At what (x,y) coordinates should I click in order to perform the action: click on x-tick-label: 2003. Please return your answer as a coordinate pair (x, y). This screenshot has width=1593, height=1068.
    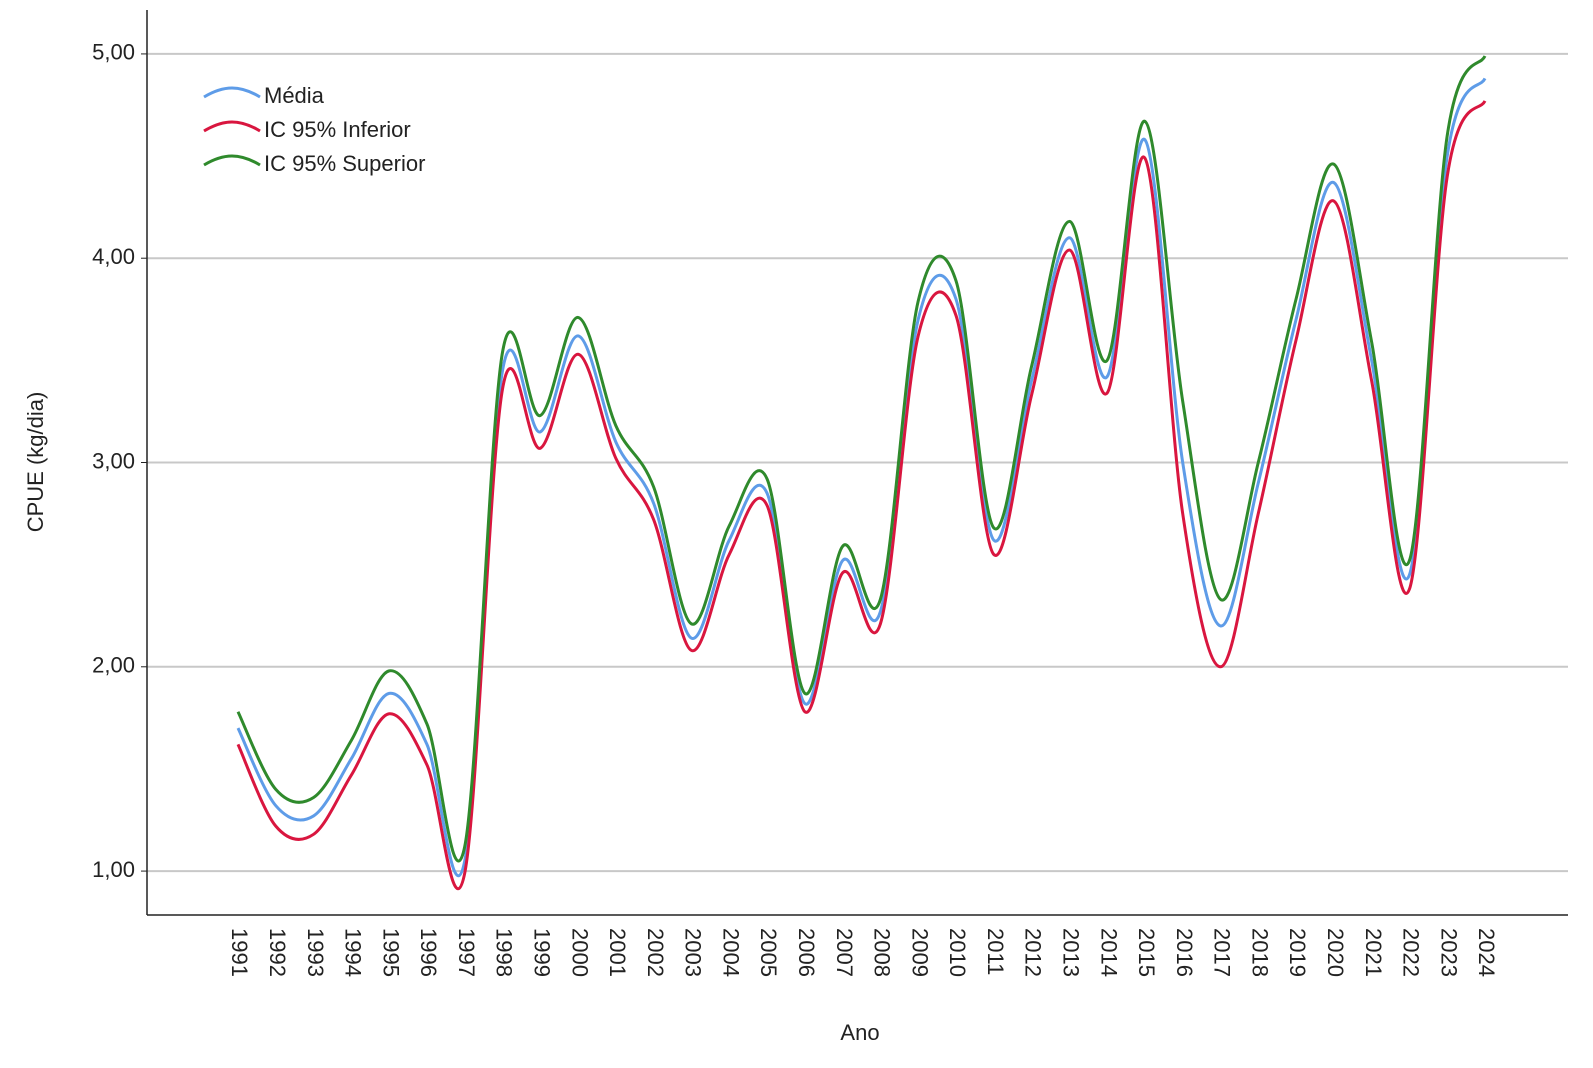
    Looking at the image, I should click on (693, 952).